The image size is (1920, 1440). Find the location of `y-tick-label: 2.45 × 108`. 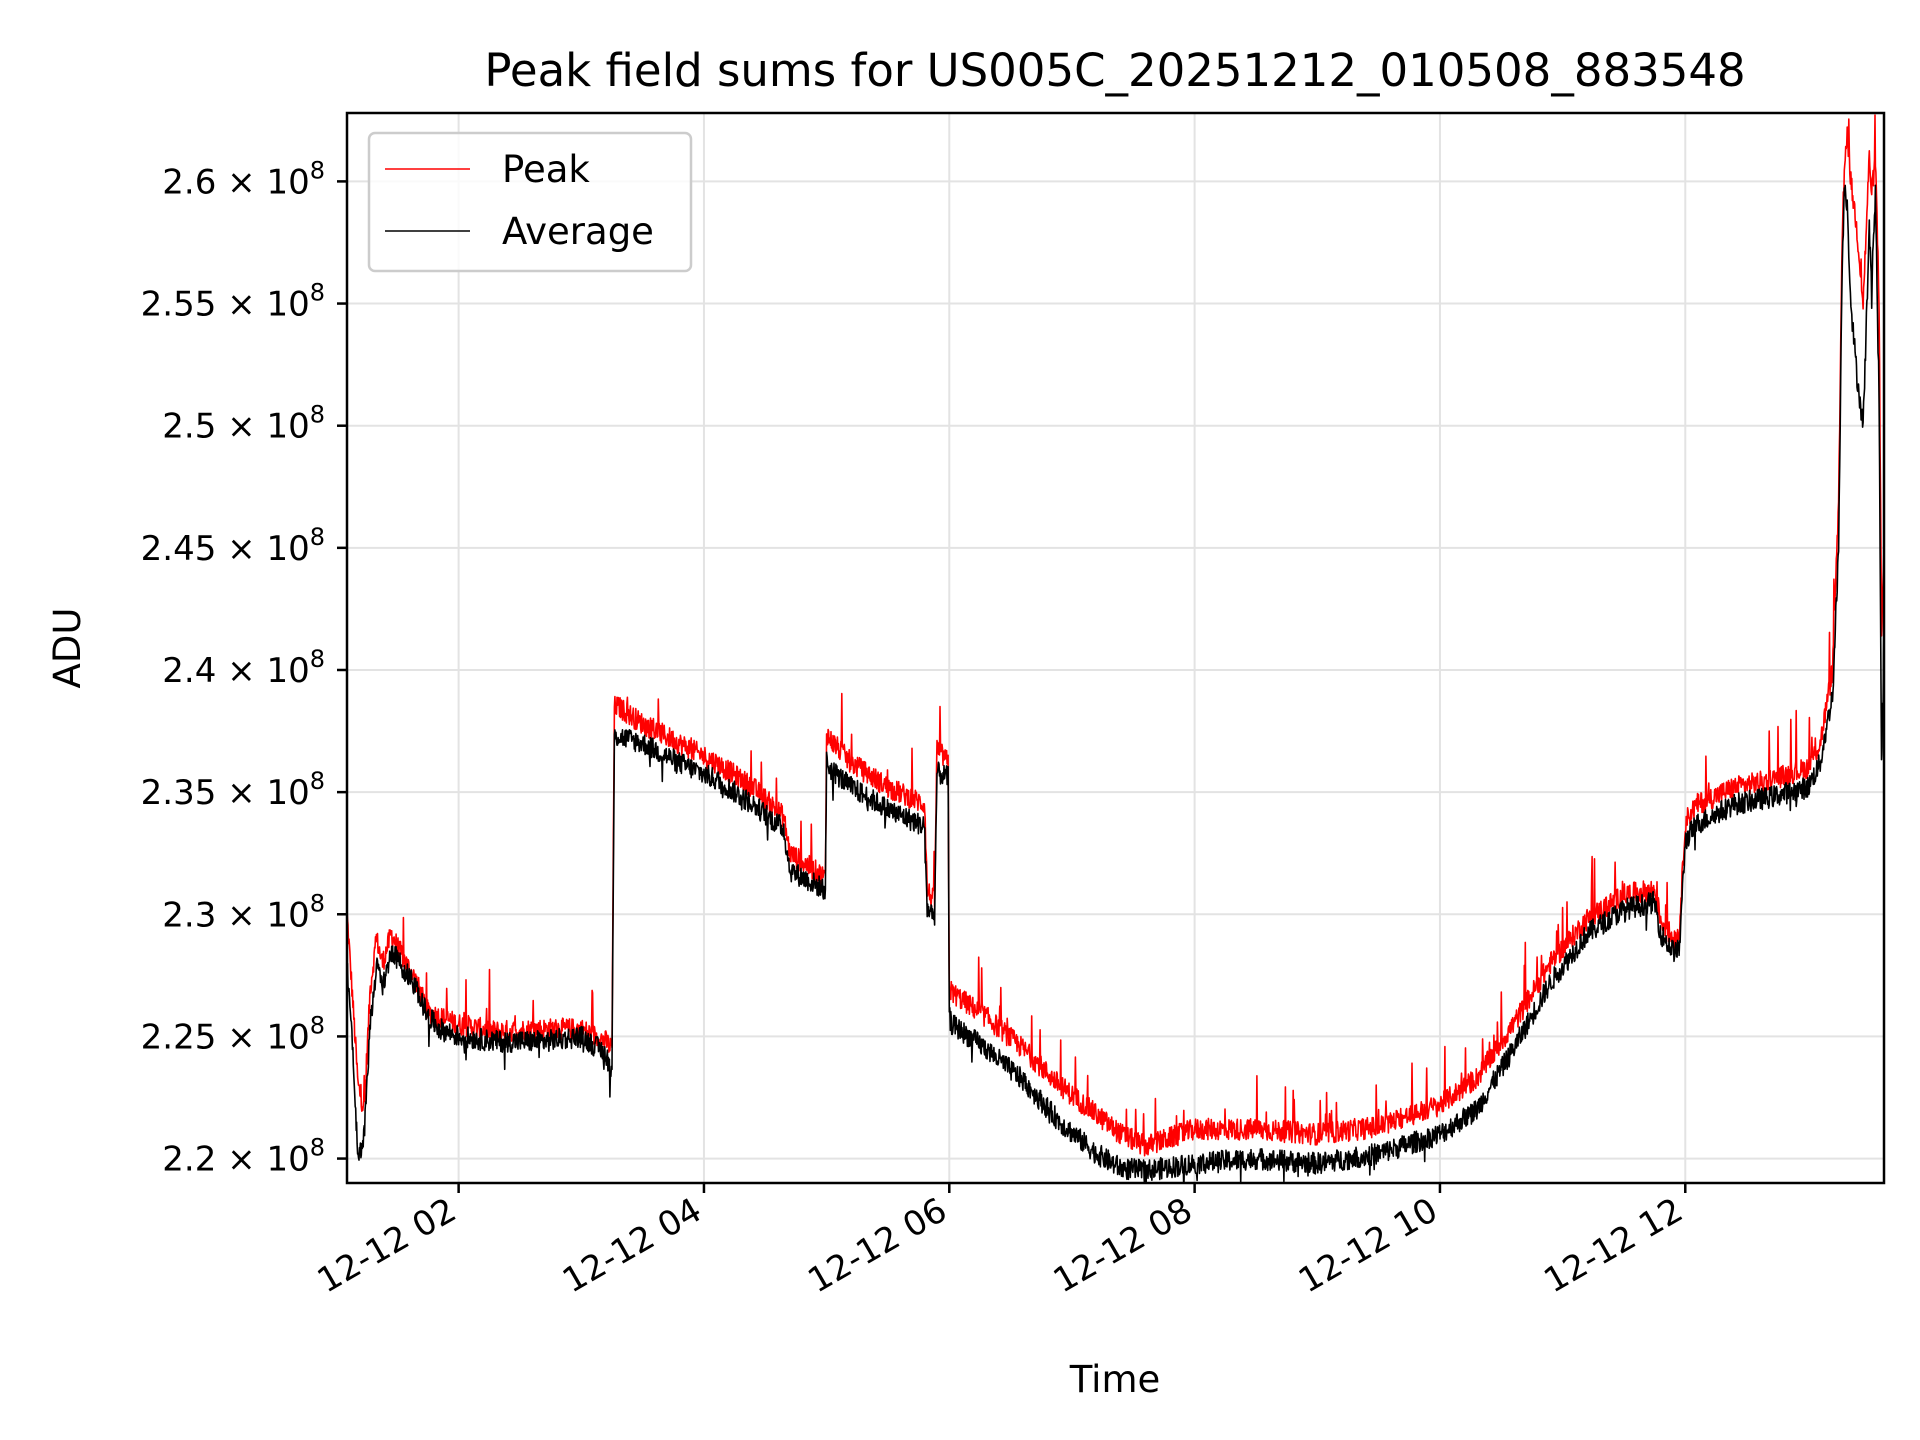

y-tick-label: 2.45 × 108 is located at coordinates (233, 546).